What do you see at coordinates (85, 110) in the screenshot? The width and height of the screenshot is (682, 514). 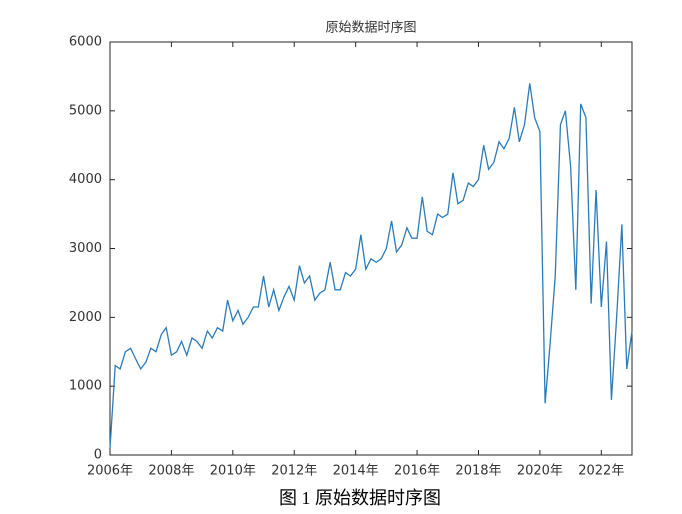 I see `y-tick-label: 5000` at bounding box center [85, 110].